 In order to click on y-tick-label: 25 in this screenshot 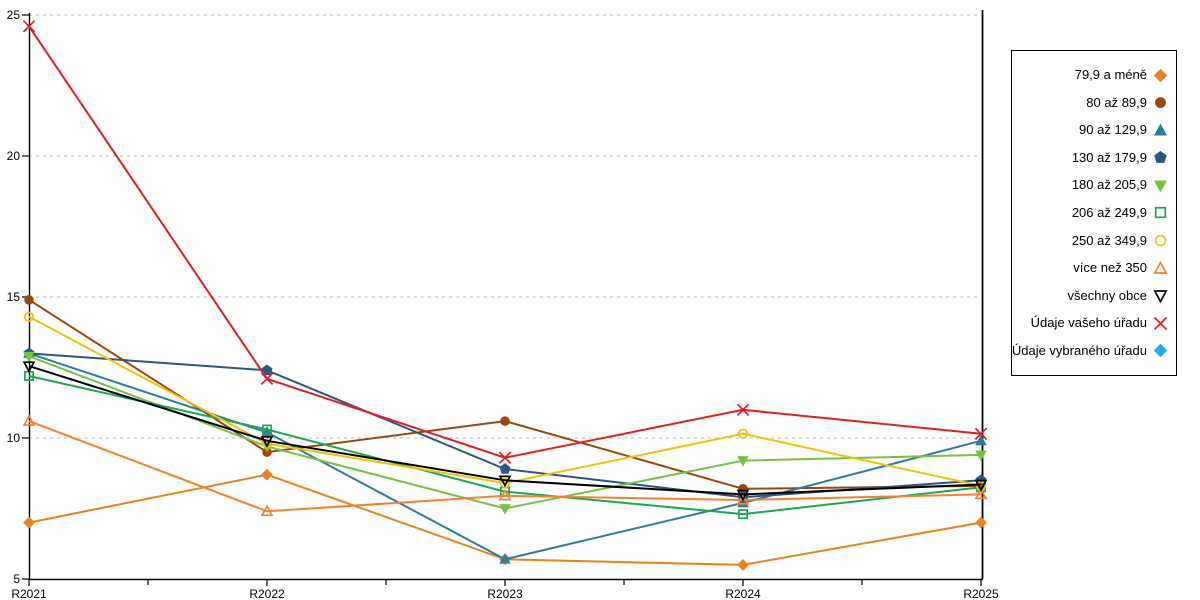, I will do `click(14, 15)`.